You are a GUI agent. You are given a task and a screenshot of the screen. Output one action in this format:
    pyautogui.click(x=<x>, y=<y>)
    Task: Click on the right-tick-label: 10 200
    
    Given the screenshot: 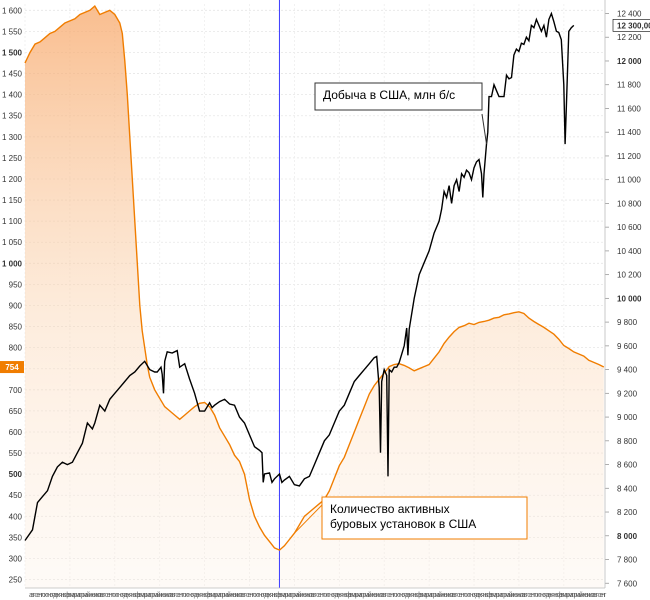 What is the action you would take?
    pyautogui.click(x=629, y=275)
    